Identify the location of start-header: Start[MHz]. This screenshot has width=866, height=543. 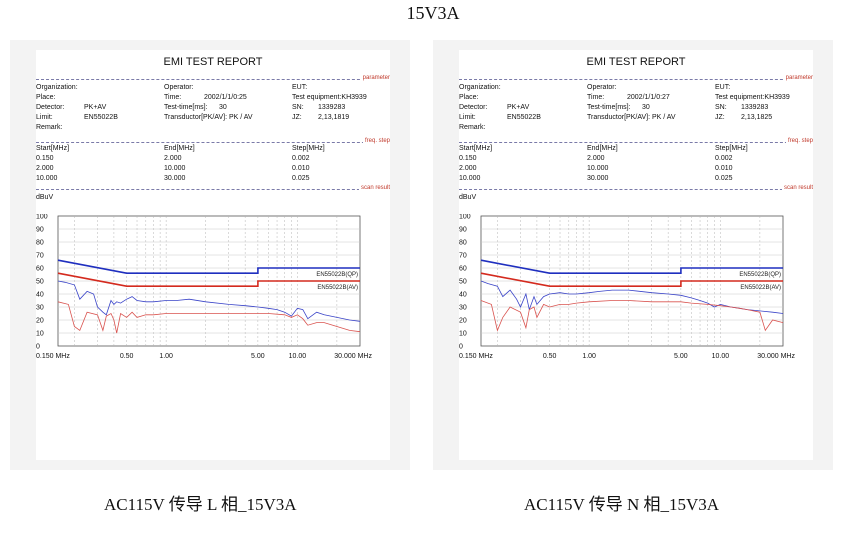
(476, 148).